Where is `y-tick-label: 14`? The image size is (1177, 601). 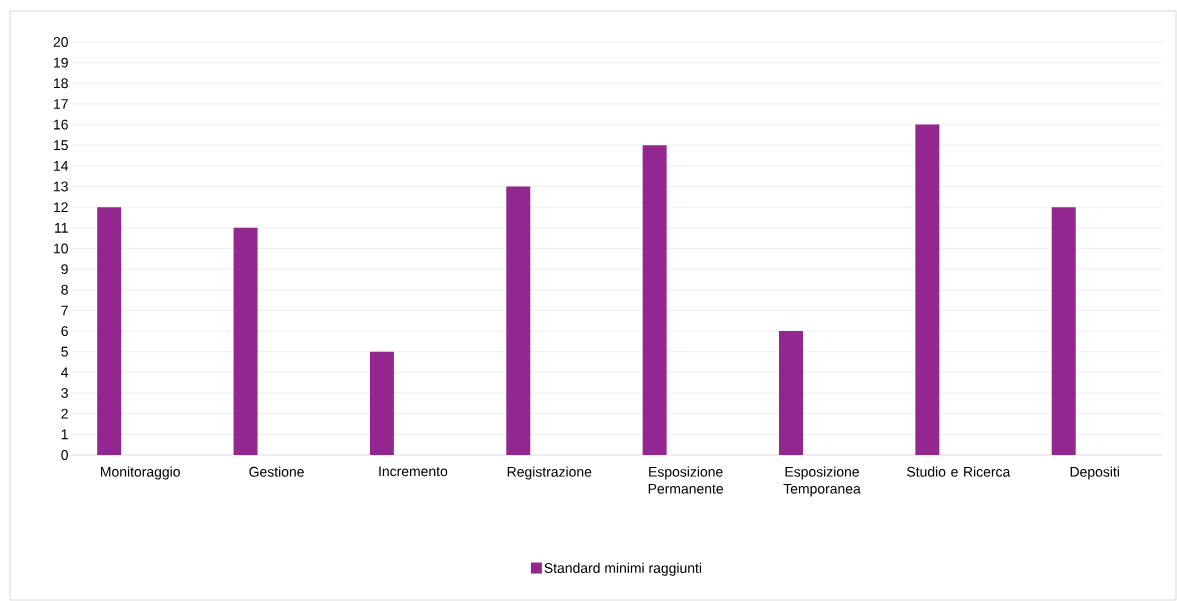 y-tick-label: 14 is located at coordinates (61, 166).